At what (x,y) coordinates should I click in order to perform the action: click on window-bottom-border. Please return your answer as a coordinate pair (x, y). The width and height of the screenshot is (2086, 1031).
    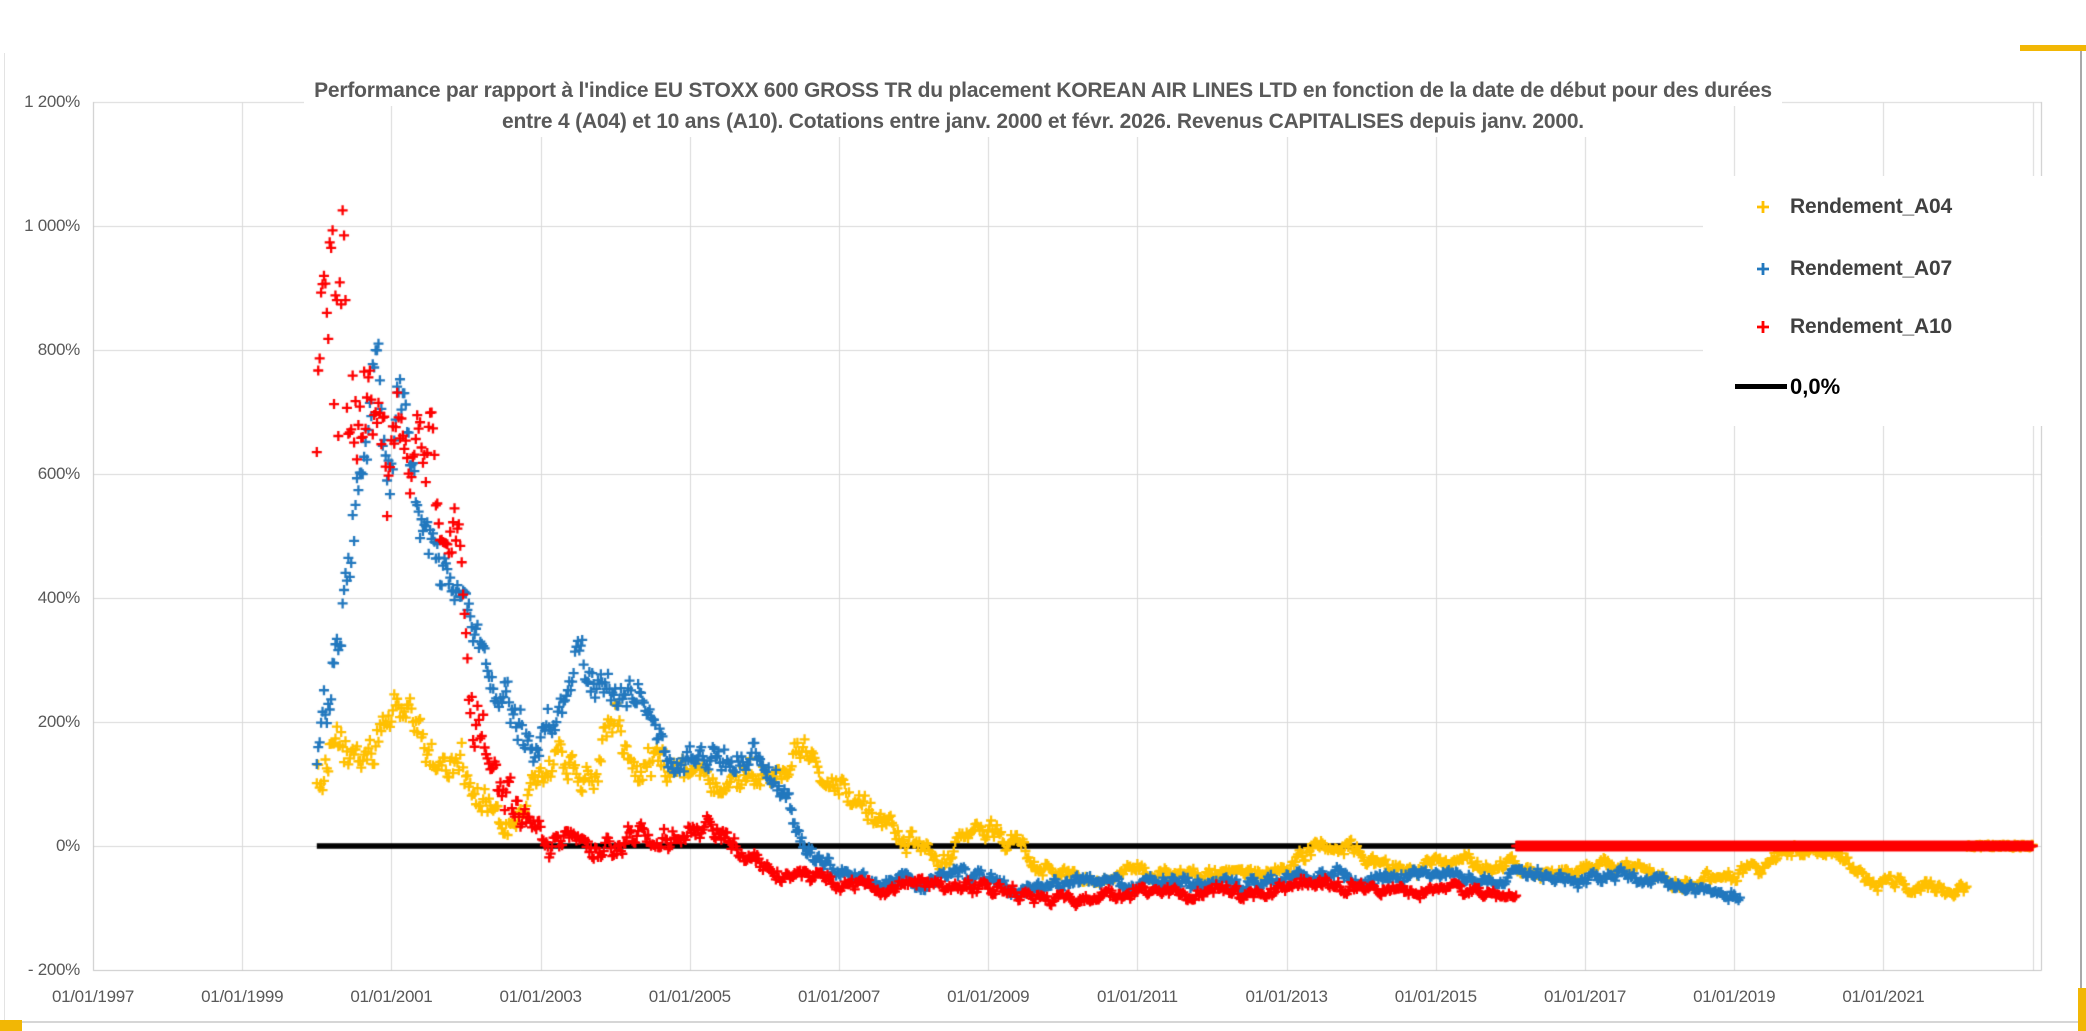
    Looking at the image, I should click on (1050, 1022).